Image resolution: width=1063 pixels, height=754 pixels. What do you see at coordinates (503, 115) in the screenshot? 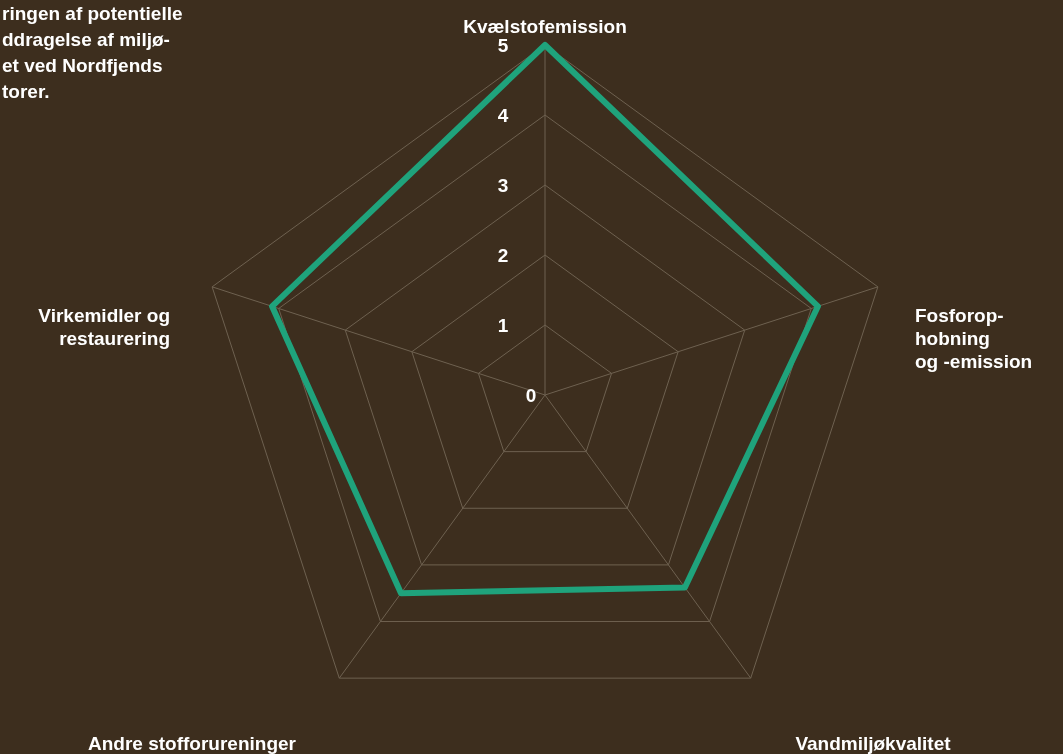
I see `y-tick-label: 4` at bounding box center [503, 115].